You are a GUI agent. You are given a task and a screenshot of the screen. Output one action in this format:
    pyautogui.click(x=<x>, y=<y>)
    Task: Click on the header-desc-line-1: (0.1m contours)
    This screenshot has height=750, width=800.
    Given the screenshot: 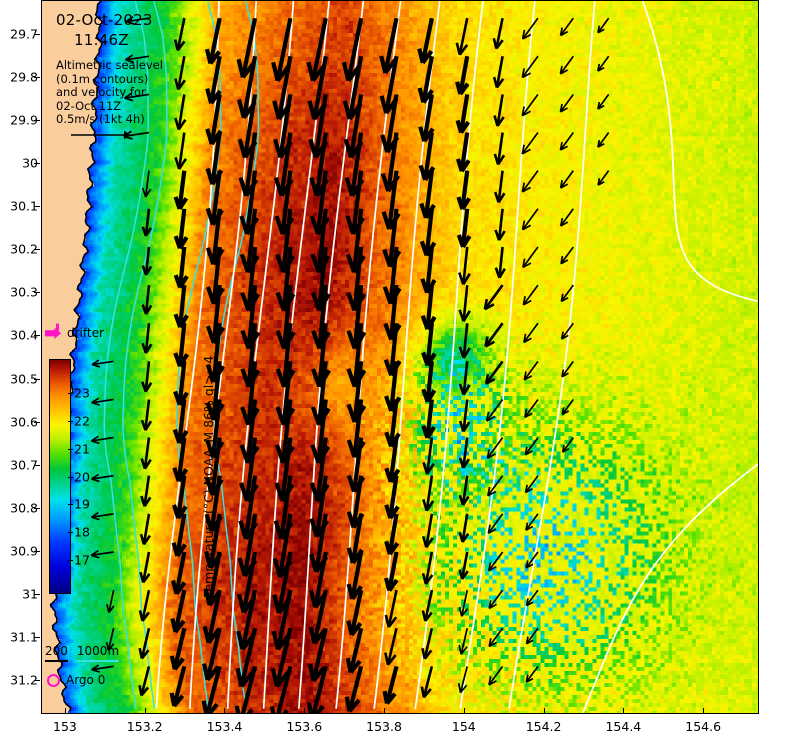 What is the action you would take?
    pyautogui.click(x=102, y=78)
    